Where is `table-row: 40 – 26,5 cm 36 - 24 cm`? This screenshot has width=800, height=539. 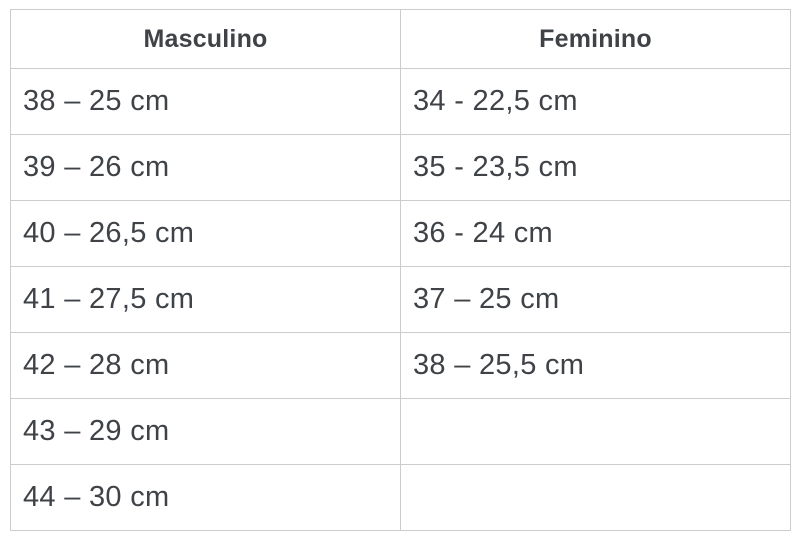
table-row: 40 – 26,5 cm 36 - 24 cm is located at coordinates (400, 233).